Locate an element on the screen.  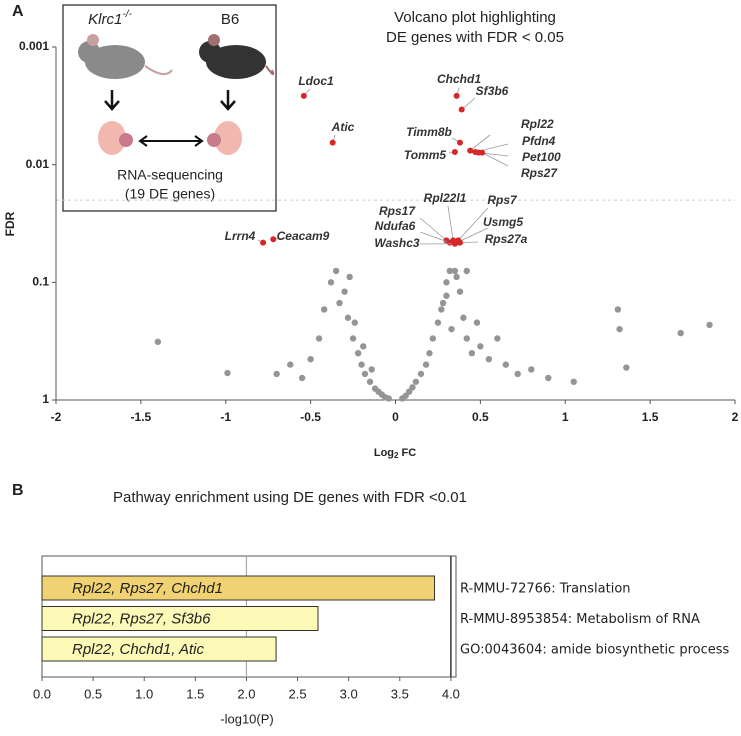
inset-strain: B6 is located at coordinates (230, 19).